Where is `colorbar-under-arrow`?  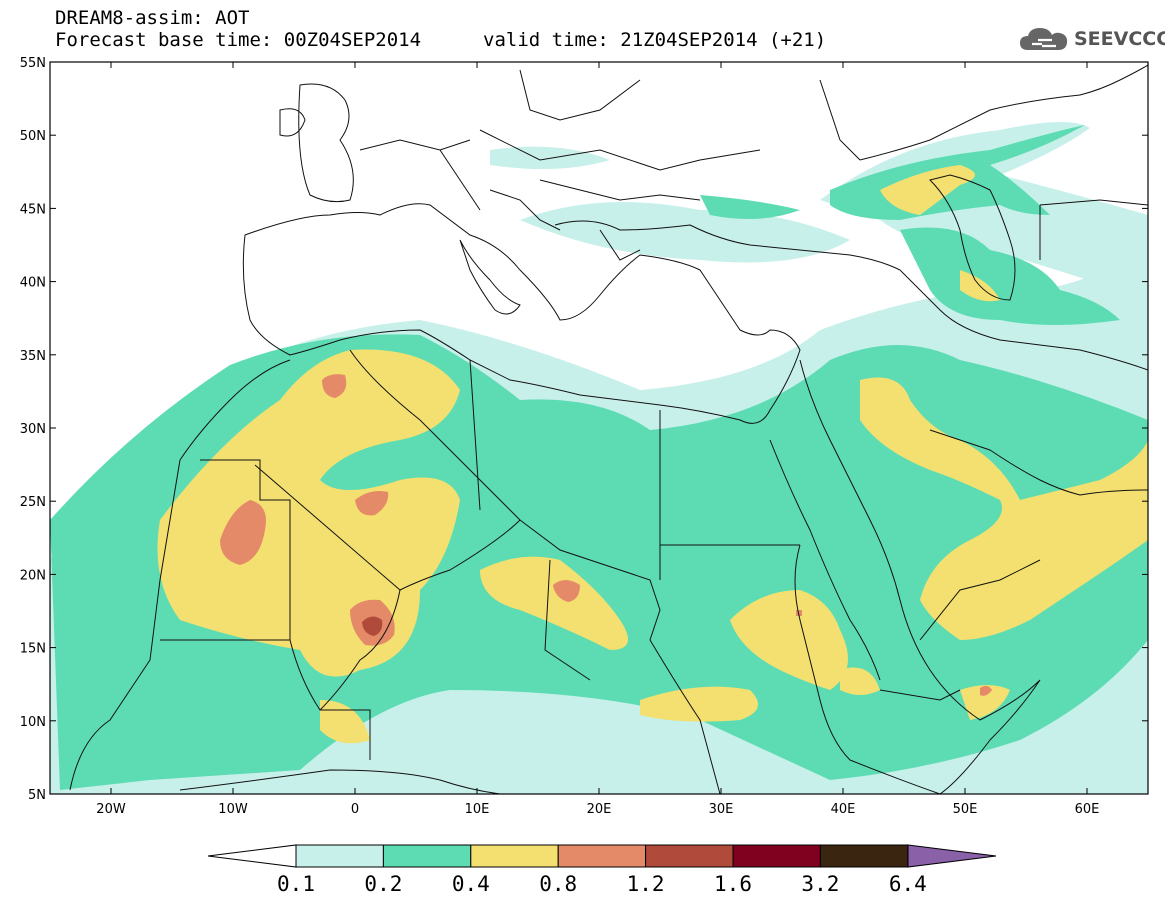 colorbar-under-arrow is located at coordinates (252, 856).